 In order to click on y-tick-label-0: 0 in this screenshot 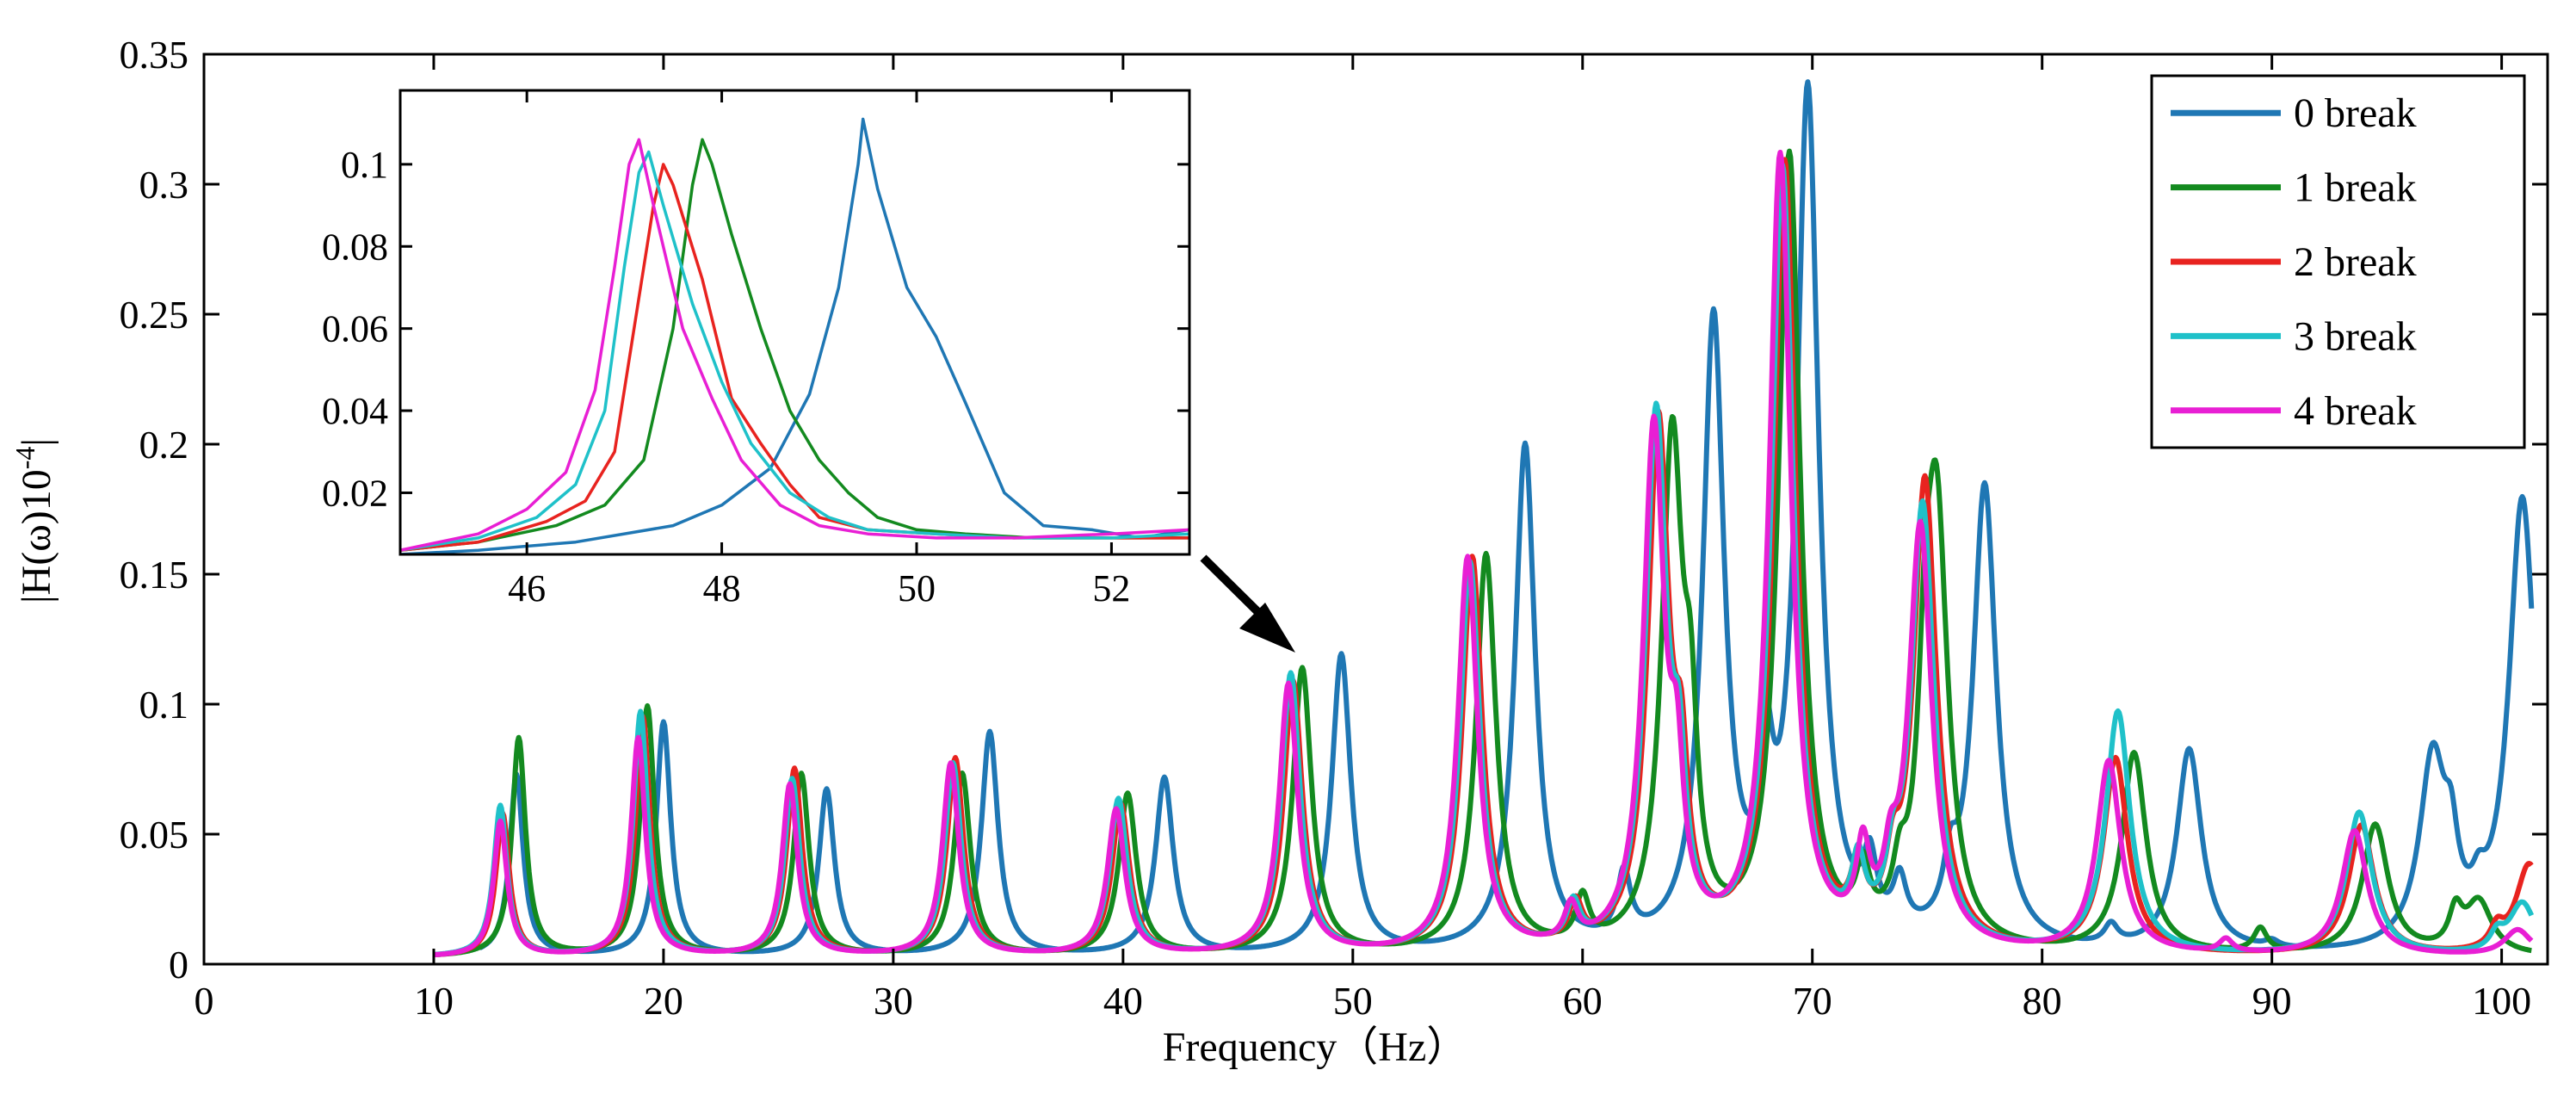, I will do `click(178, 965)`.